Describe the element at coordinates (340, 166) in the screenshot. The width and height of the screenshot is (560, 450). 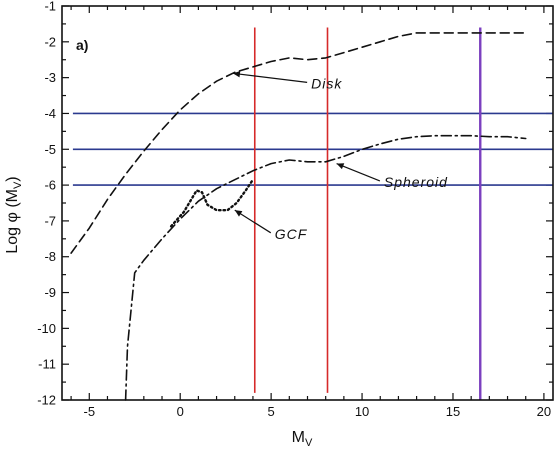
I see `annotation-spheroid-arrowhead` at that location.